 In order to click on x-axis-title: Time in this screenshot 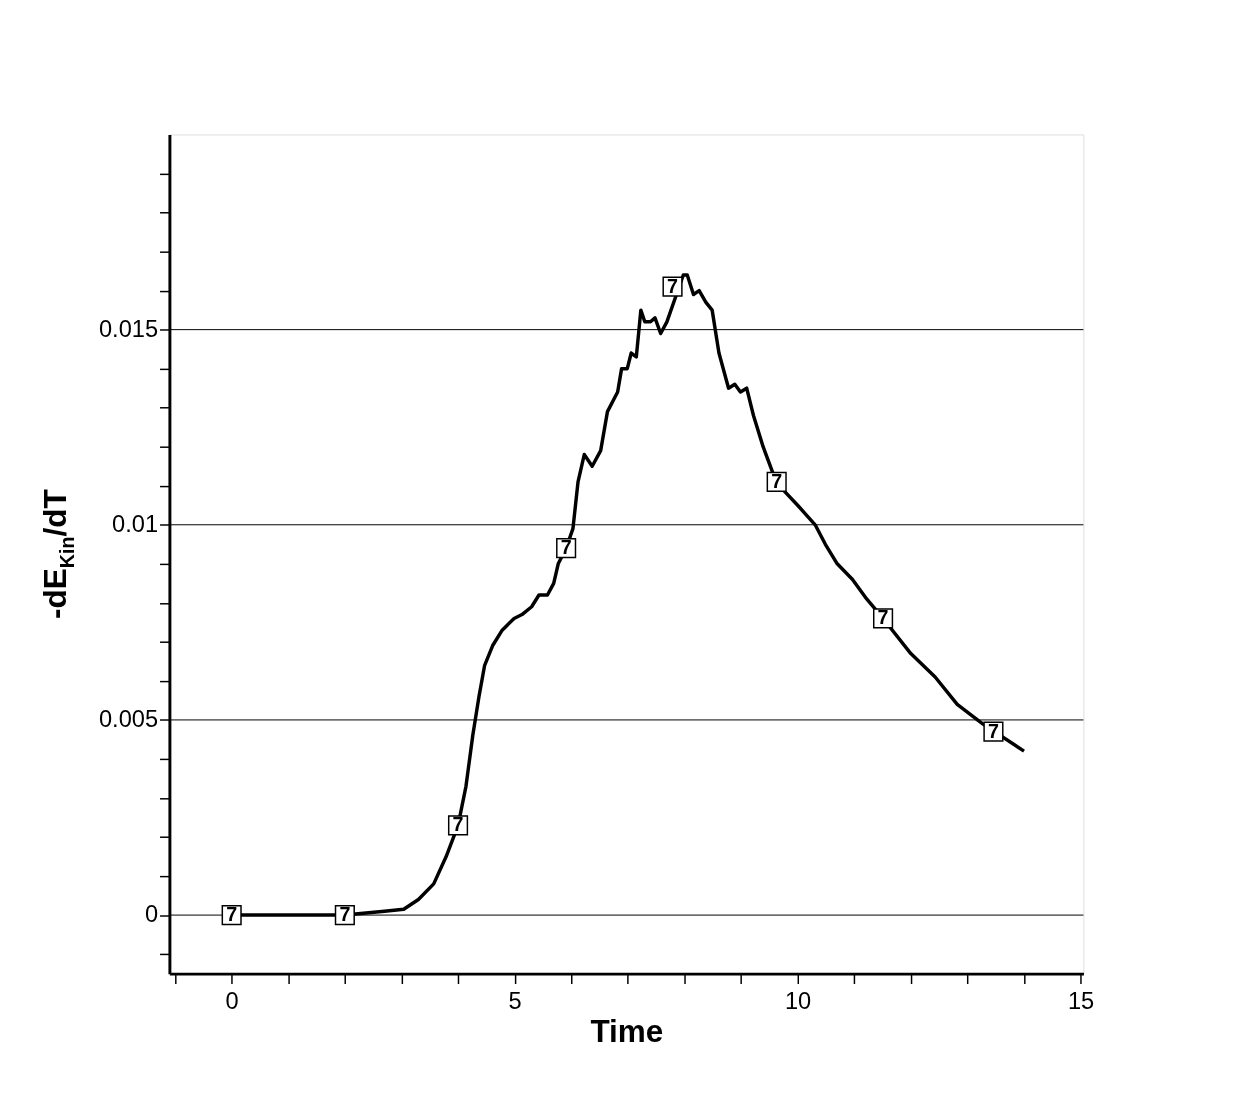, I will do `click(627, 1031)`.